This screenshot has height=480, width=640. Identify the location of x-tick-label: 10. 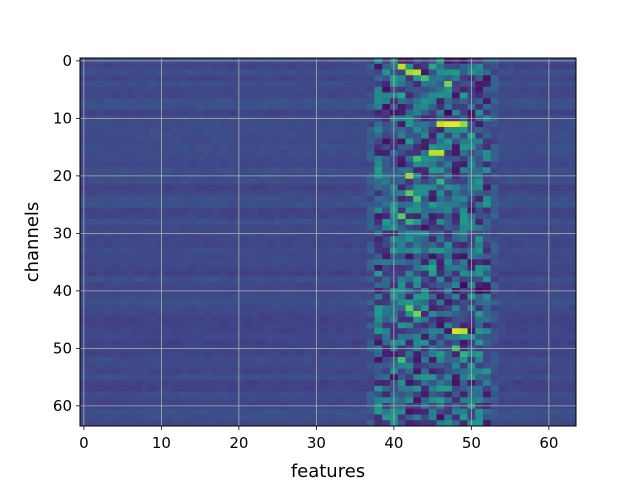
(161, 443).